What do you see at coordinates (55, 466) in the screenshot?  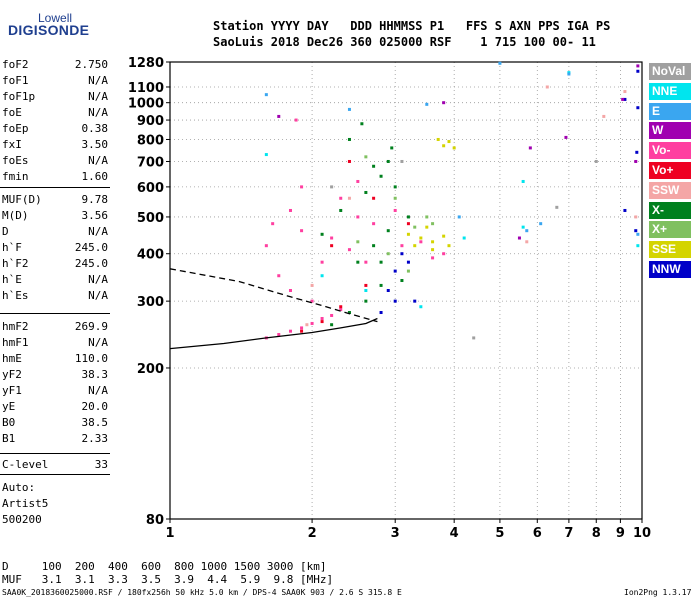 I see `param-row: C-level 33` at bounding box center [55, 466].